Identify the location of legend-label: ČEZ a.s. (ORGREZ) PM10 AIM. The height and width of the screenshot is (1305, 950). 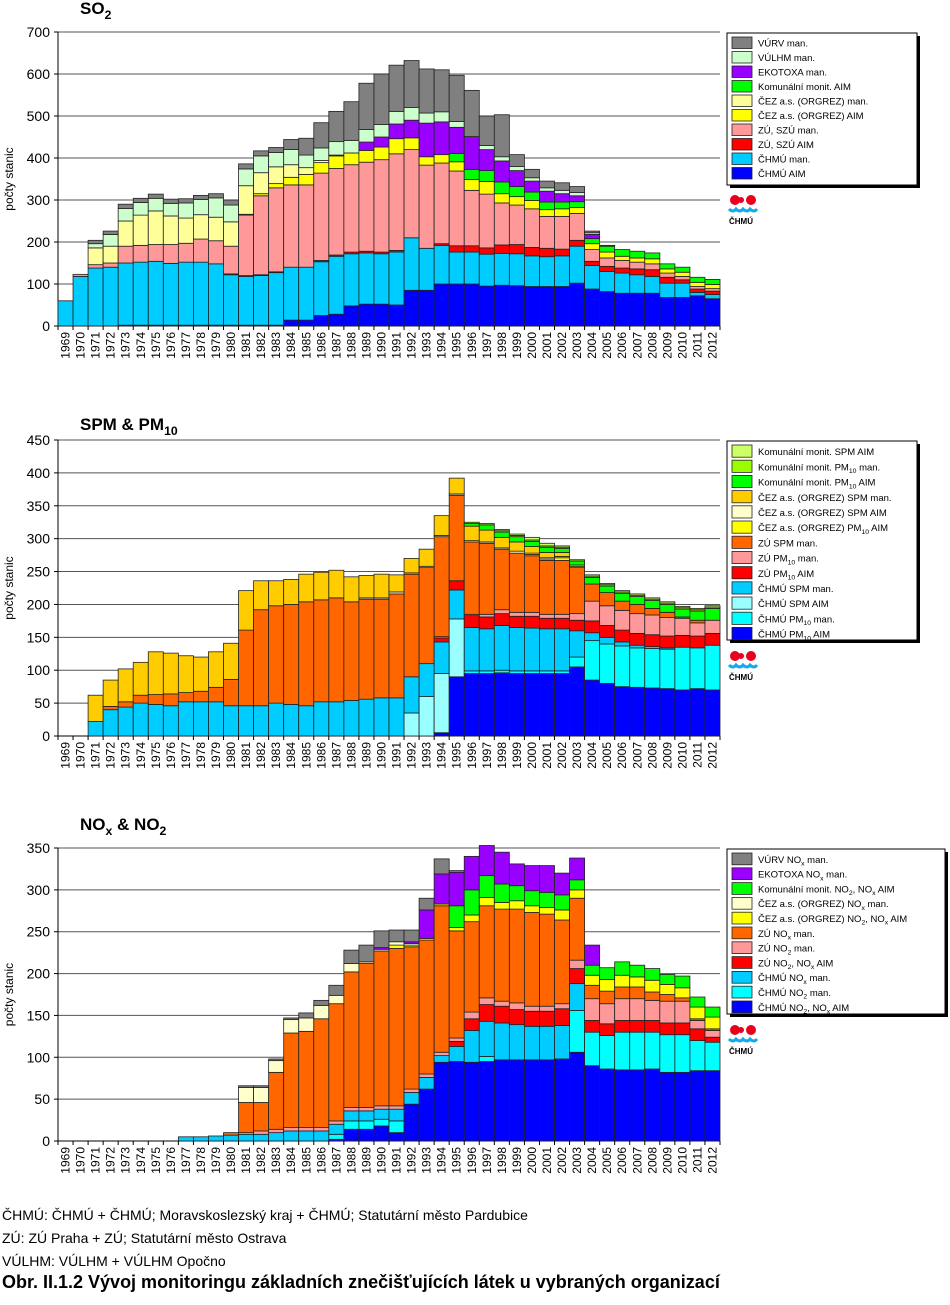
(823, 529).